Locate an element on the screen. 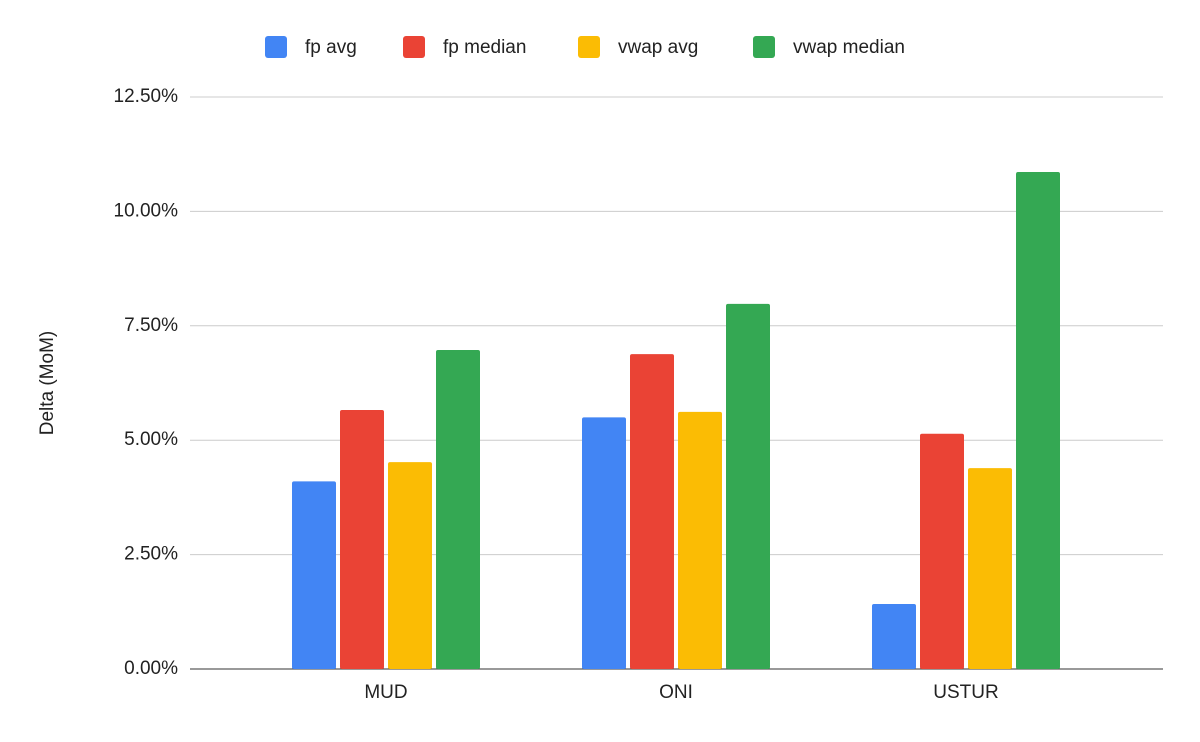  x-tick-label: MUD is located at coordinates (385, 692).